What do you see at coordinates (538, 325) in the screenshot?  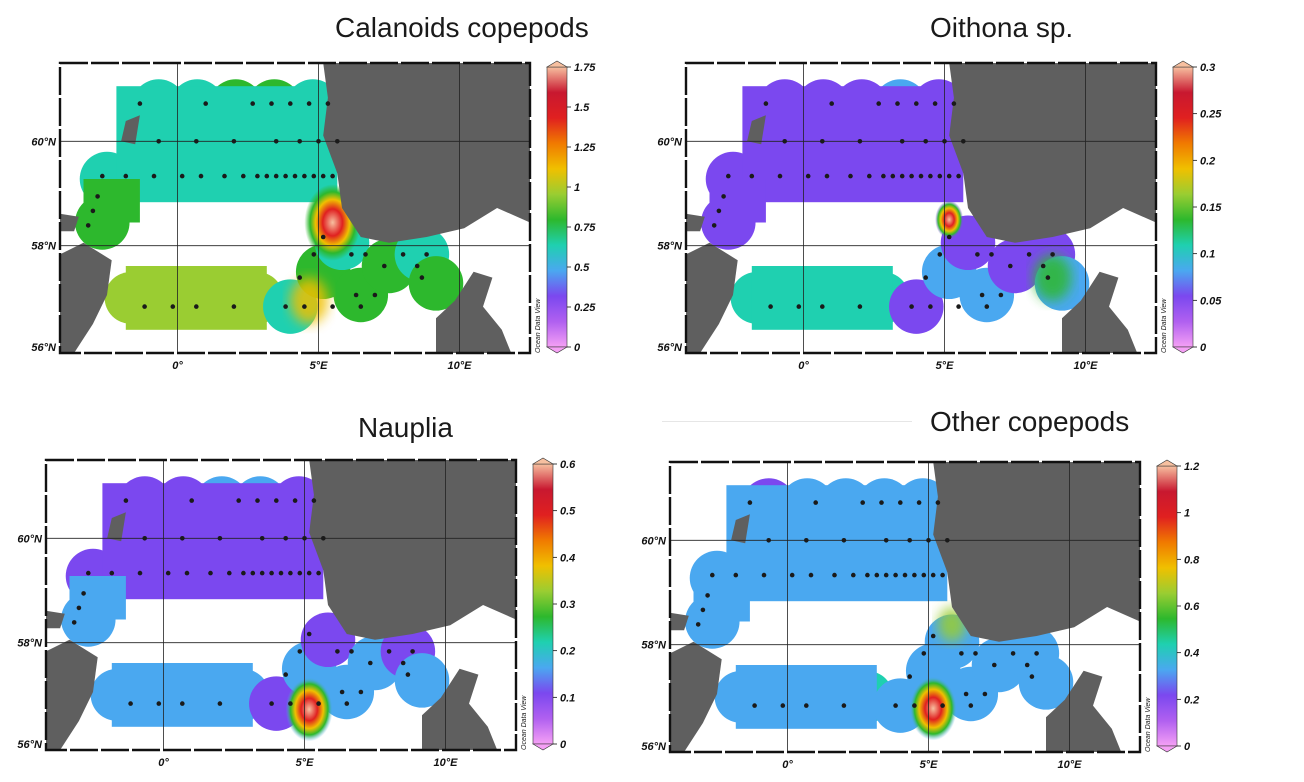 I see `watermark: Ocean Data View` at bounding box center [538, 325].